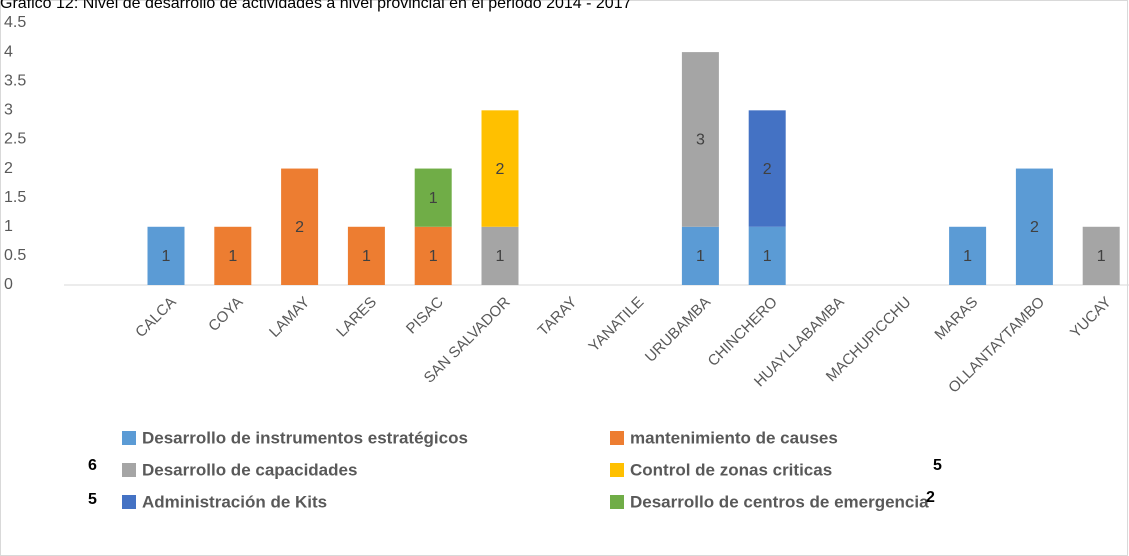  I want to click on x-tick-label: MARAS, so click(956, 319).